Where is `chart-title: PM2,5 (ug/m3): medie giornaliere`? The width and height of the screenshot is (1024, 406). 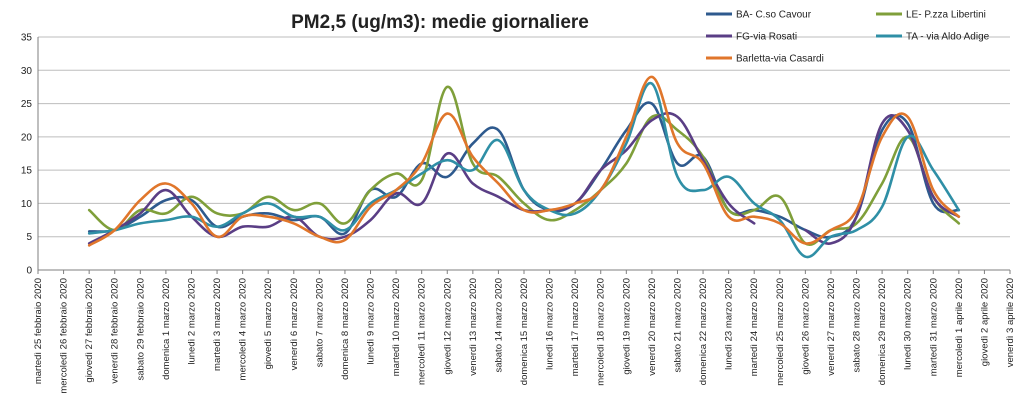 chart-title: PM2,5 (ug/m3): medie giornaliere is located at coordinates (440, 22).